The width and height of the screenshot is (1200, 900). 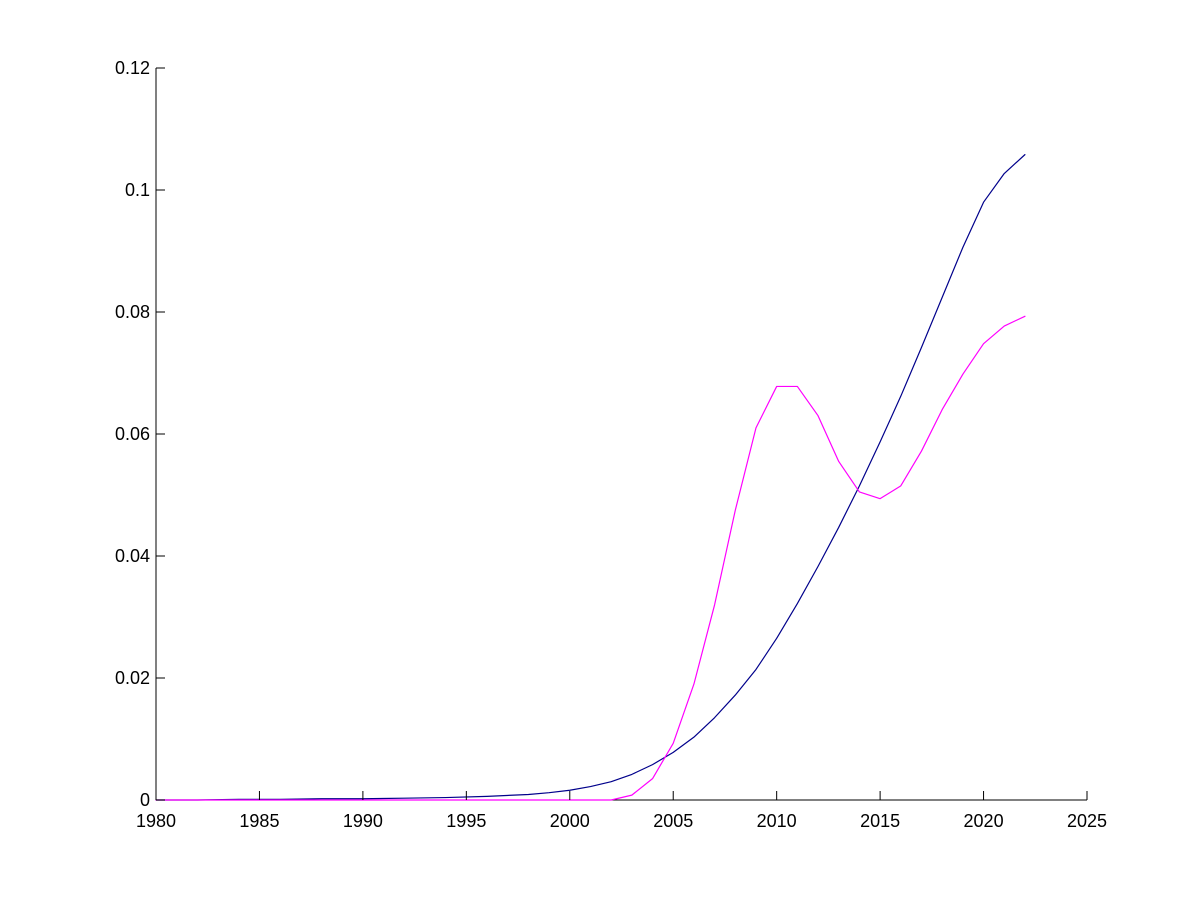 What do you see at coordinates (145, 800) in the screenshot?
I see `y-tick-label: 0` at bounding box center [145, 800].